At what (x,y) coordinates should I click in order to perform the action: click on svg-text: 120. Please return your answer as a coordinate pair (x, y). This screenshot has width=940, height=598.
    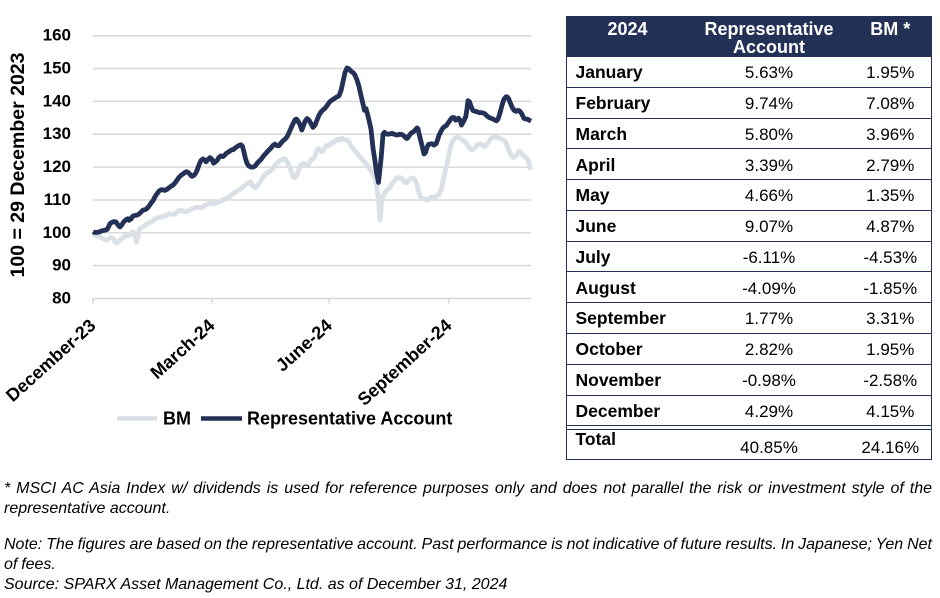
    Looking at the image, I should click on (57, 166).